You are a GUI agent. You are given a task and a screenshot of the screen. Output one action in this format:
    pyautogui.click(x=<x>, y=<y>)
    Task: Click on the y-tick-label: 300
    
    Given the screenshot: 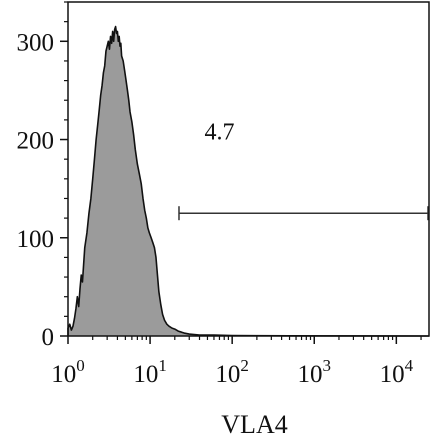 What is the action you would take?
    pyautogui.click(x=36, y=42)
    